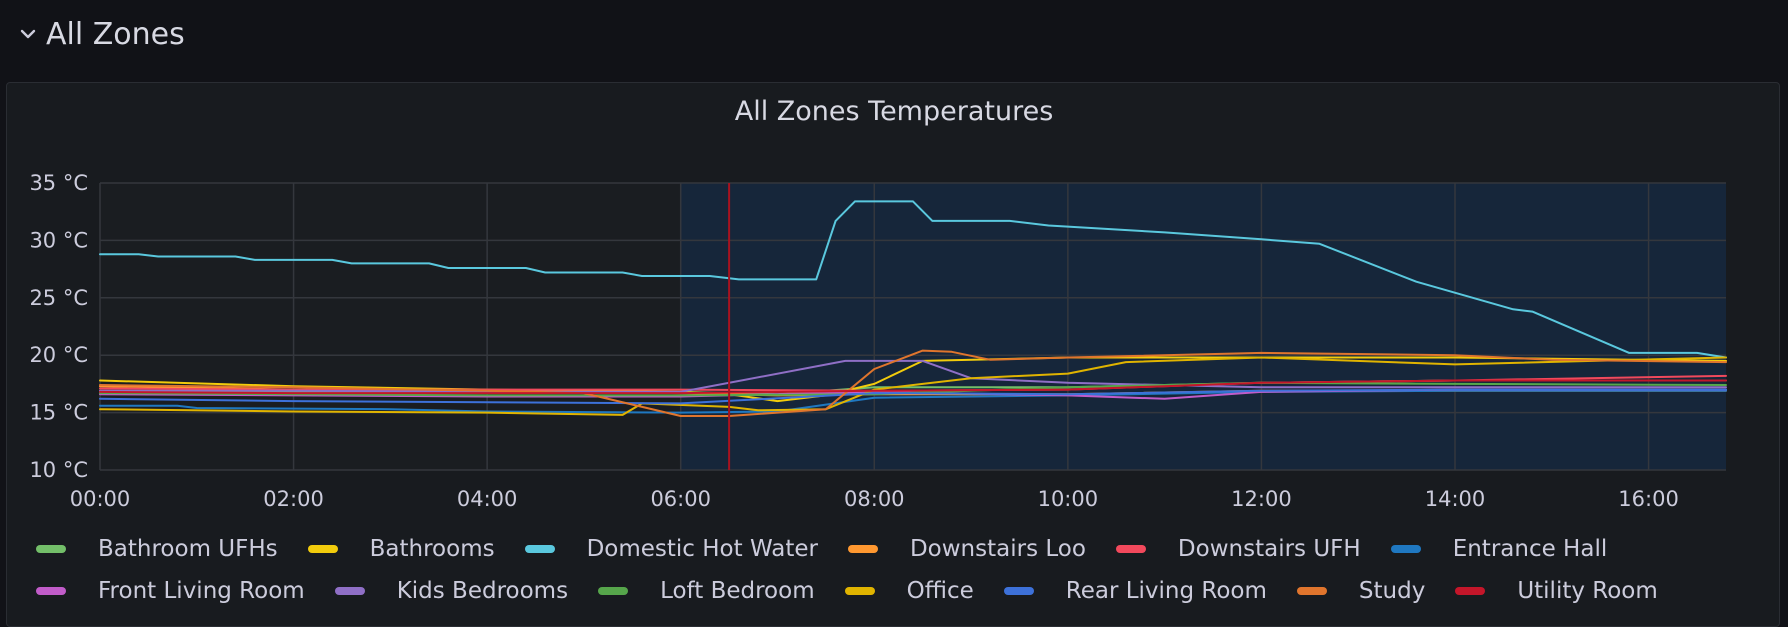 This screenshot has height=627, width=1788. Describe the element at coordinates (913, 376) in the screenshot. I see `series-line-kids-bedrooms` at that location.